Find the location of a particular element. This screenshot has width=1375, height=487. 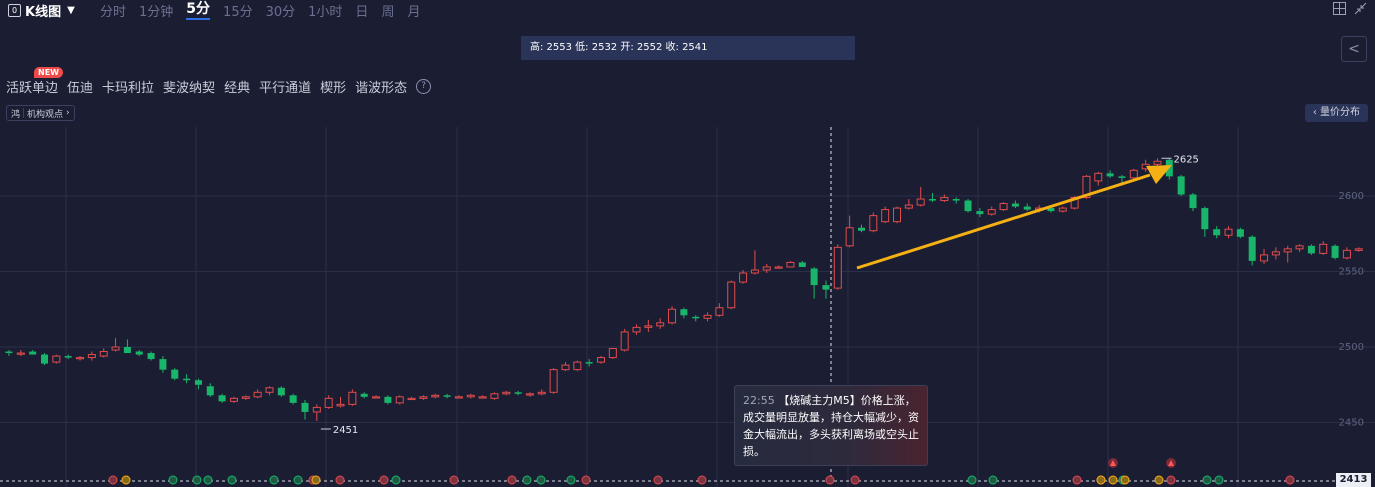

period-tab: 15分 is located at coordinates (238, 12).